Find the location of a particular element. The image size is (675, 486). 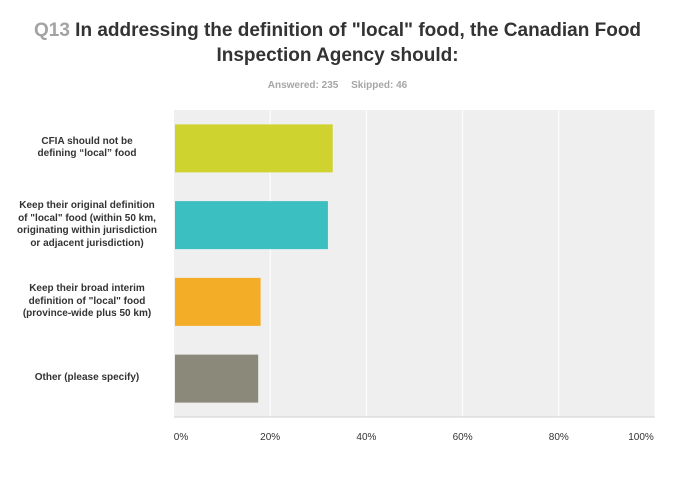

x-tick-label: 100% is located at coordinates (641, 437).